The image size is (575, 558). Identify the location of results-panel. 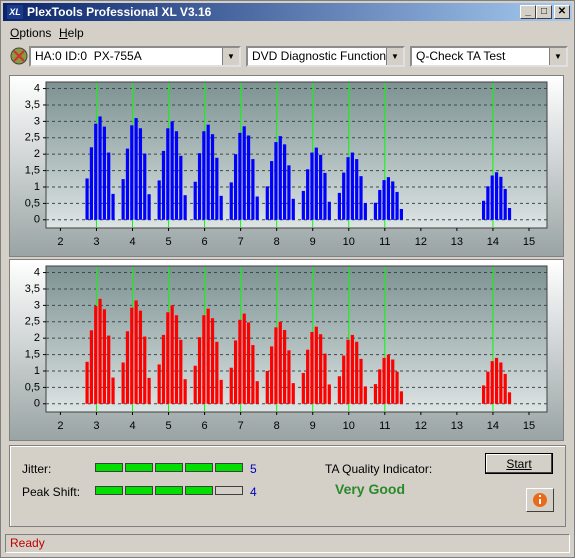
(287, 486).